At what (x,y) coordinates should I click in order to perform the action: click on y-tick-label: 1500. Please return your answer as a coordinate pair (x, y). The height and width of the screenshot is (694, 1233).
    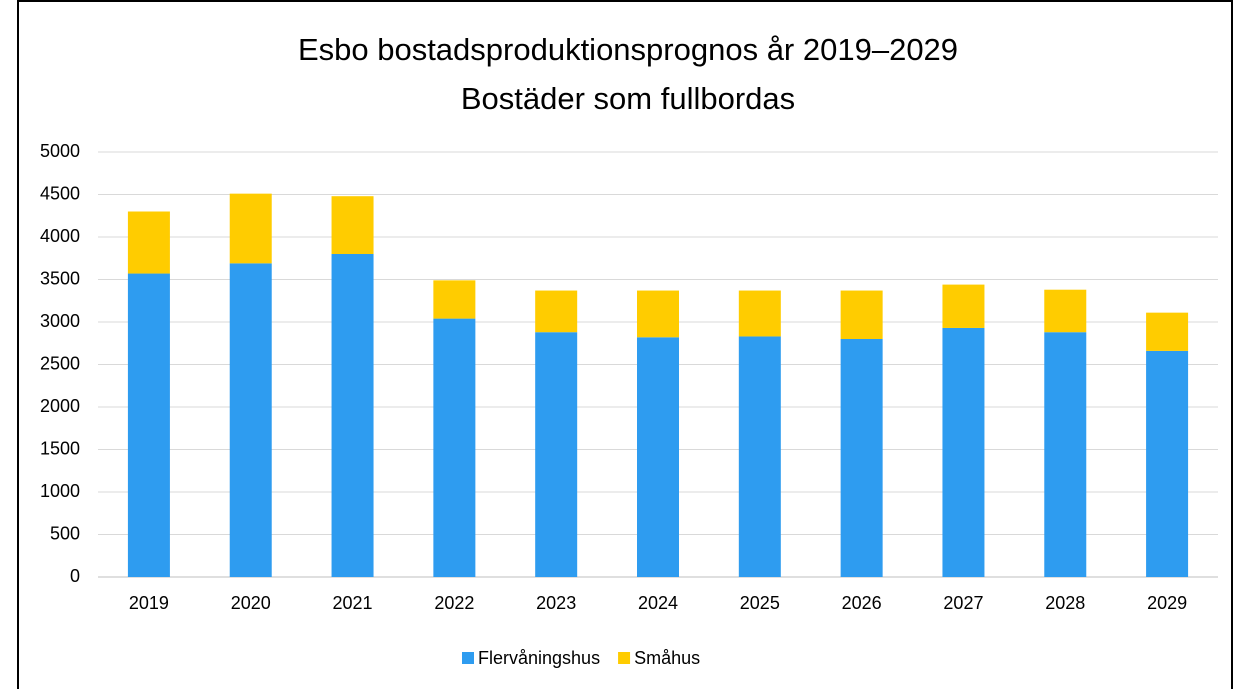
    Looking at the image, I should click on (60, 448).